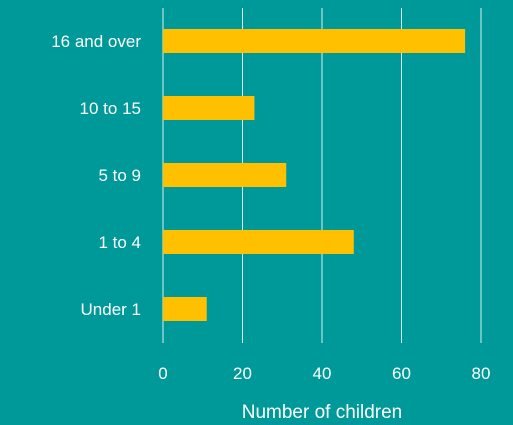  What do you see at coordinates (110, 108) in the screenshot?
I see `category-label-10-to-15: 10 to 15` at bounding box center [110, 108].